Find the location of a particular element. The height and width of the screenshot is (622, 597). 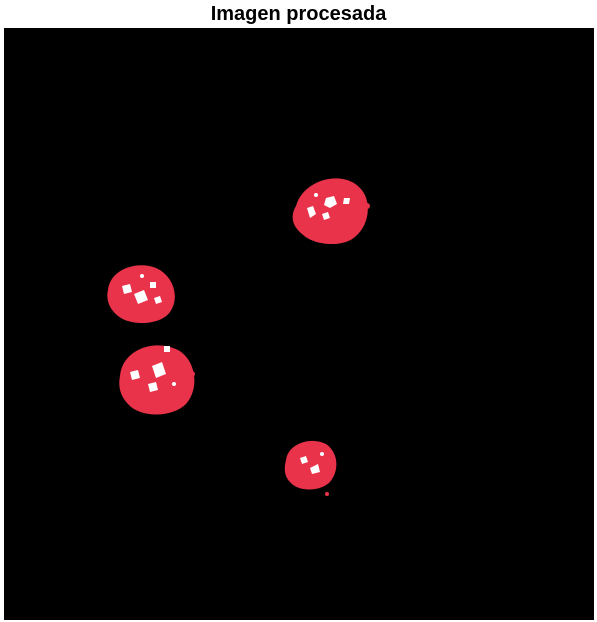

blob-top-right is located at coordinates (331, 211).